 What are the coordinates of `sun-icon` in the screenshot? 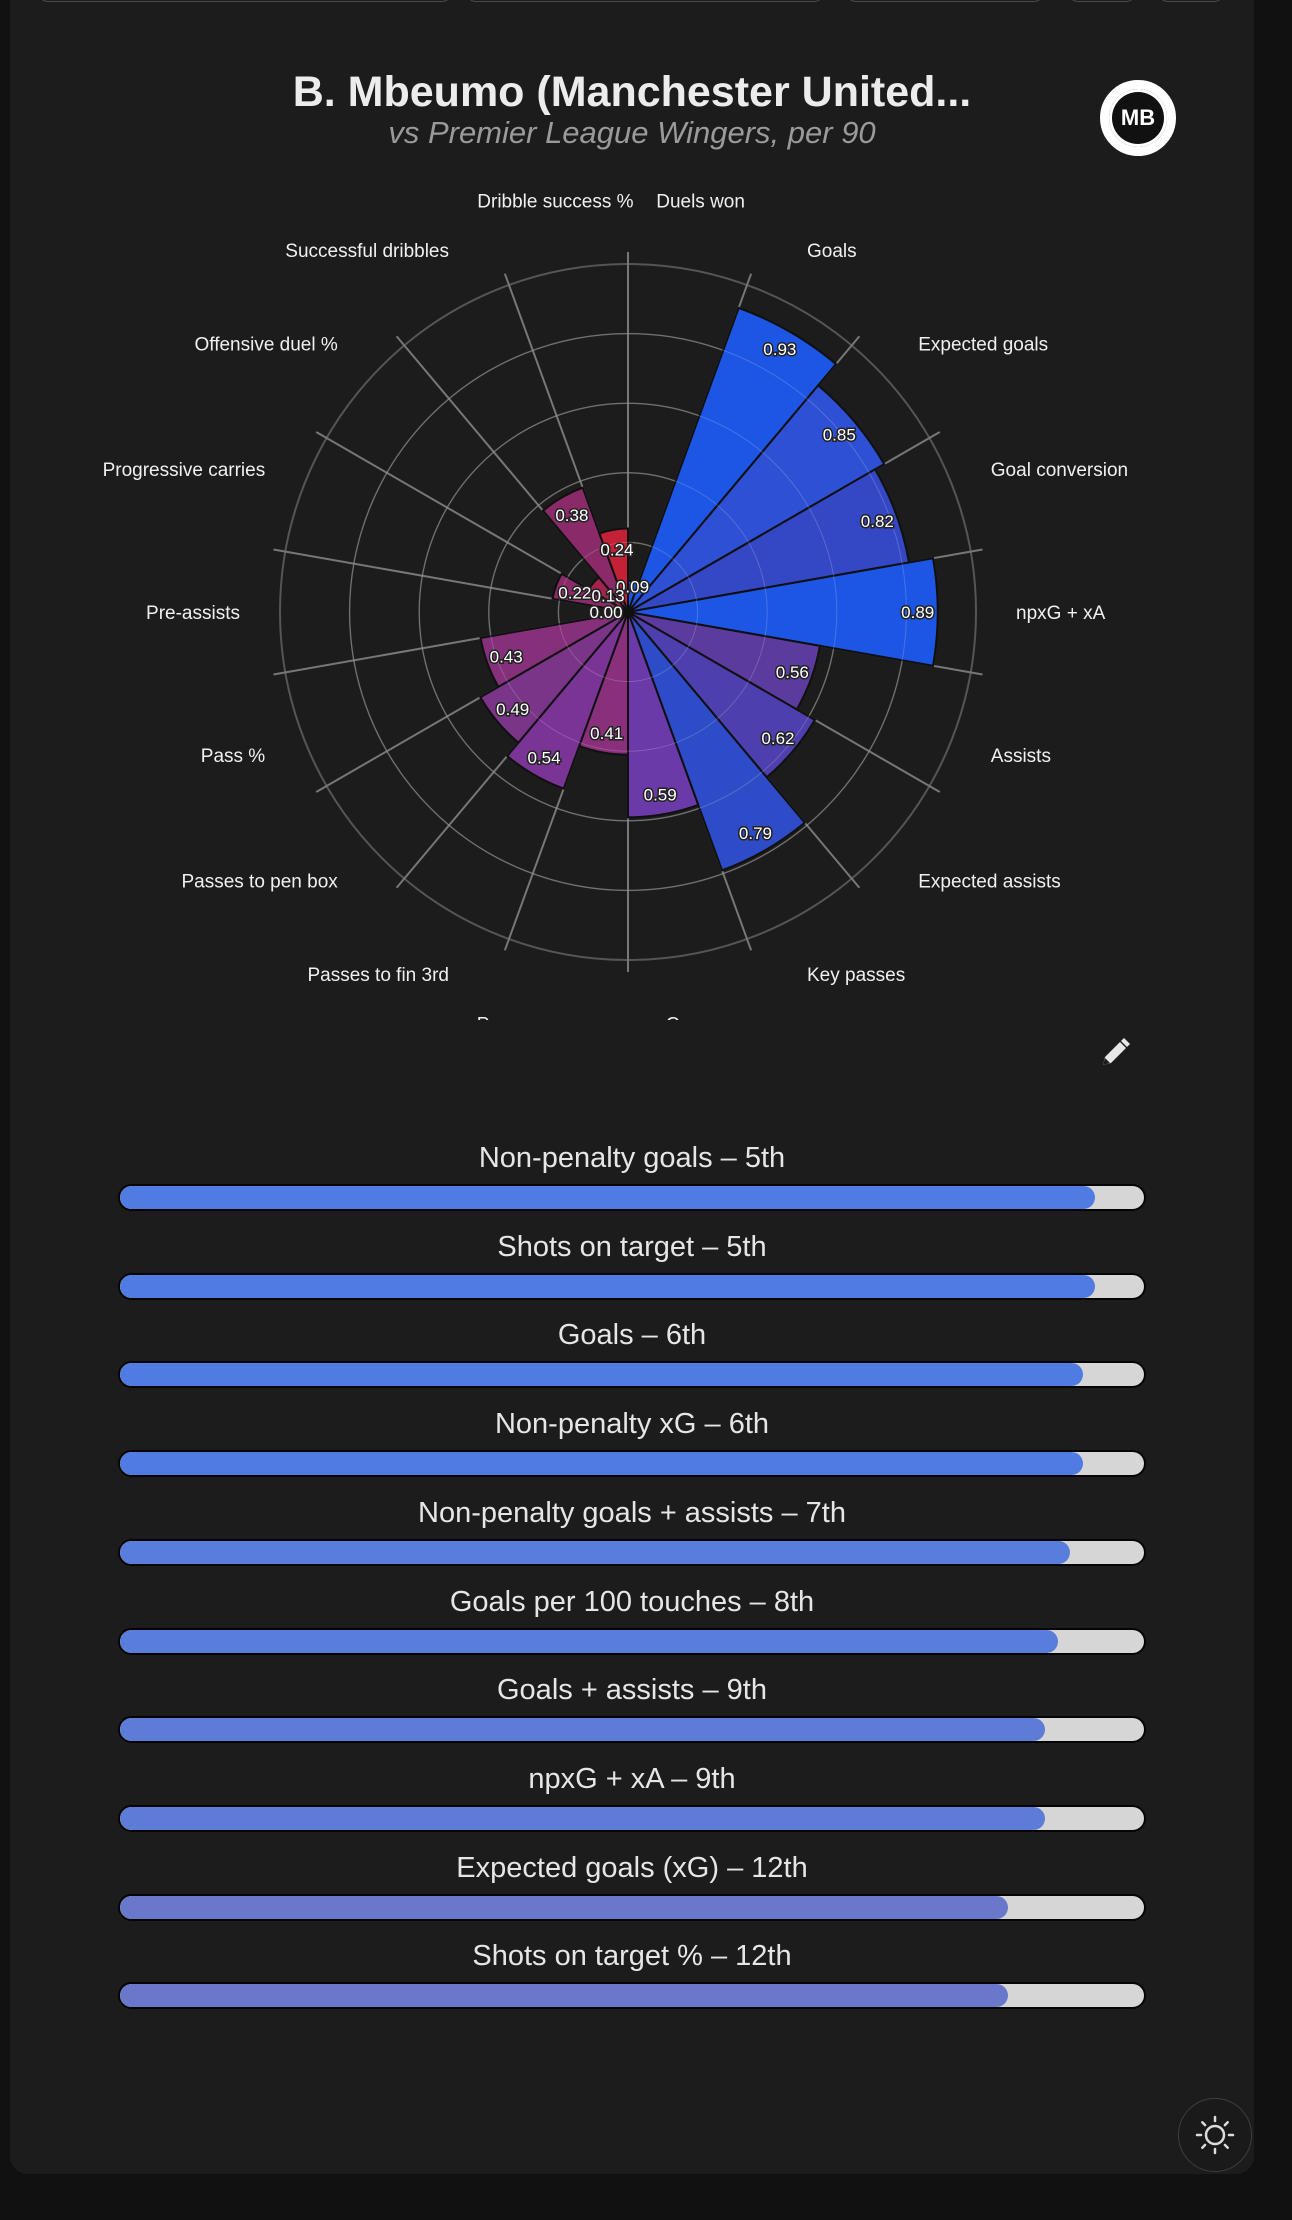 It's located at (1215, 2135).